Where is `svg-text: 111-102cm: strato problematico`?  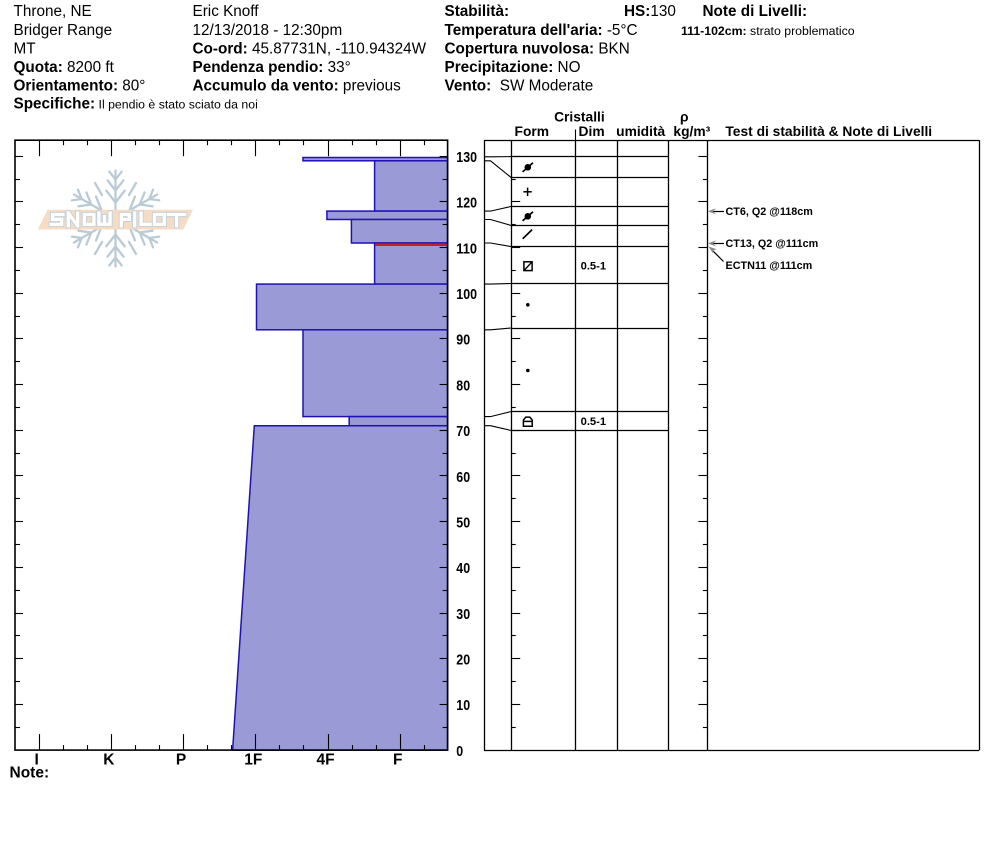 svg-text: 111-102cm: strato problematico is located at coordinates (768, 31).